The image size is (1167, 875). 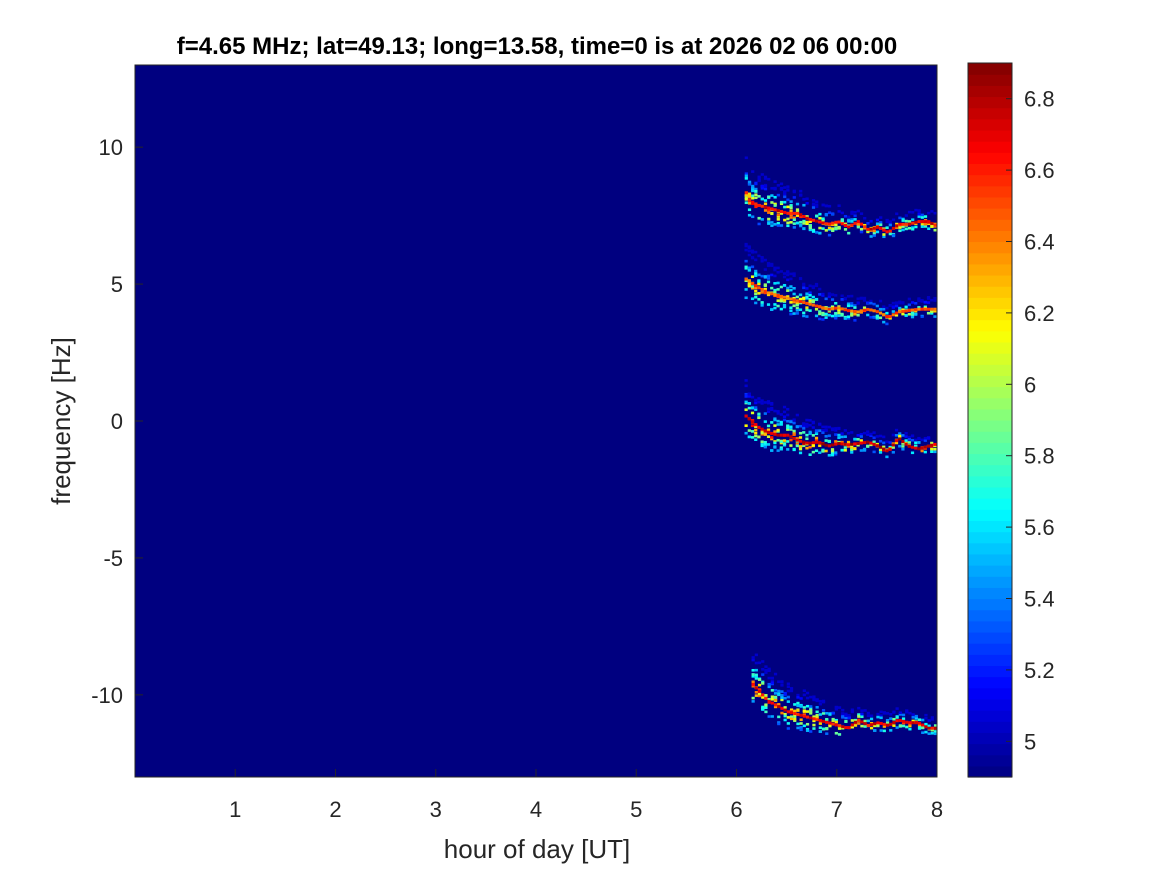 I want to click on trace-lower, so click(x=844, y=694).